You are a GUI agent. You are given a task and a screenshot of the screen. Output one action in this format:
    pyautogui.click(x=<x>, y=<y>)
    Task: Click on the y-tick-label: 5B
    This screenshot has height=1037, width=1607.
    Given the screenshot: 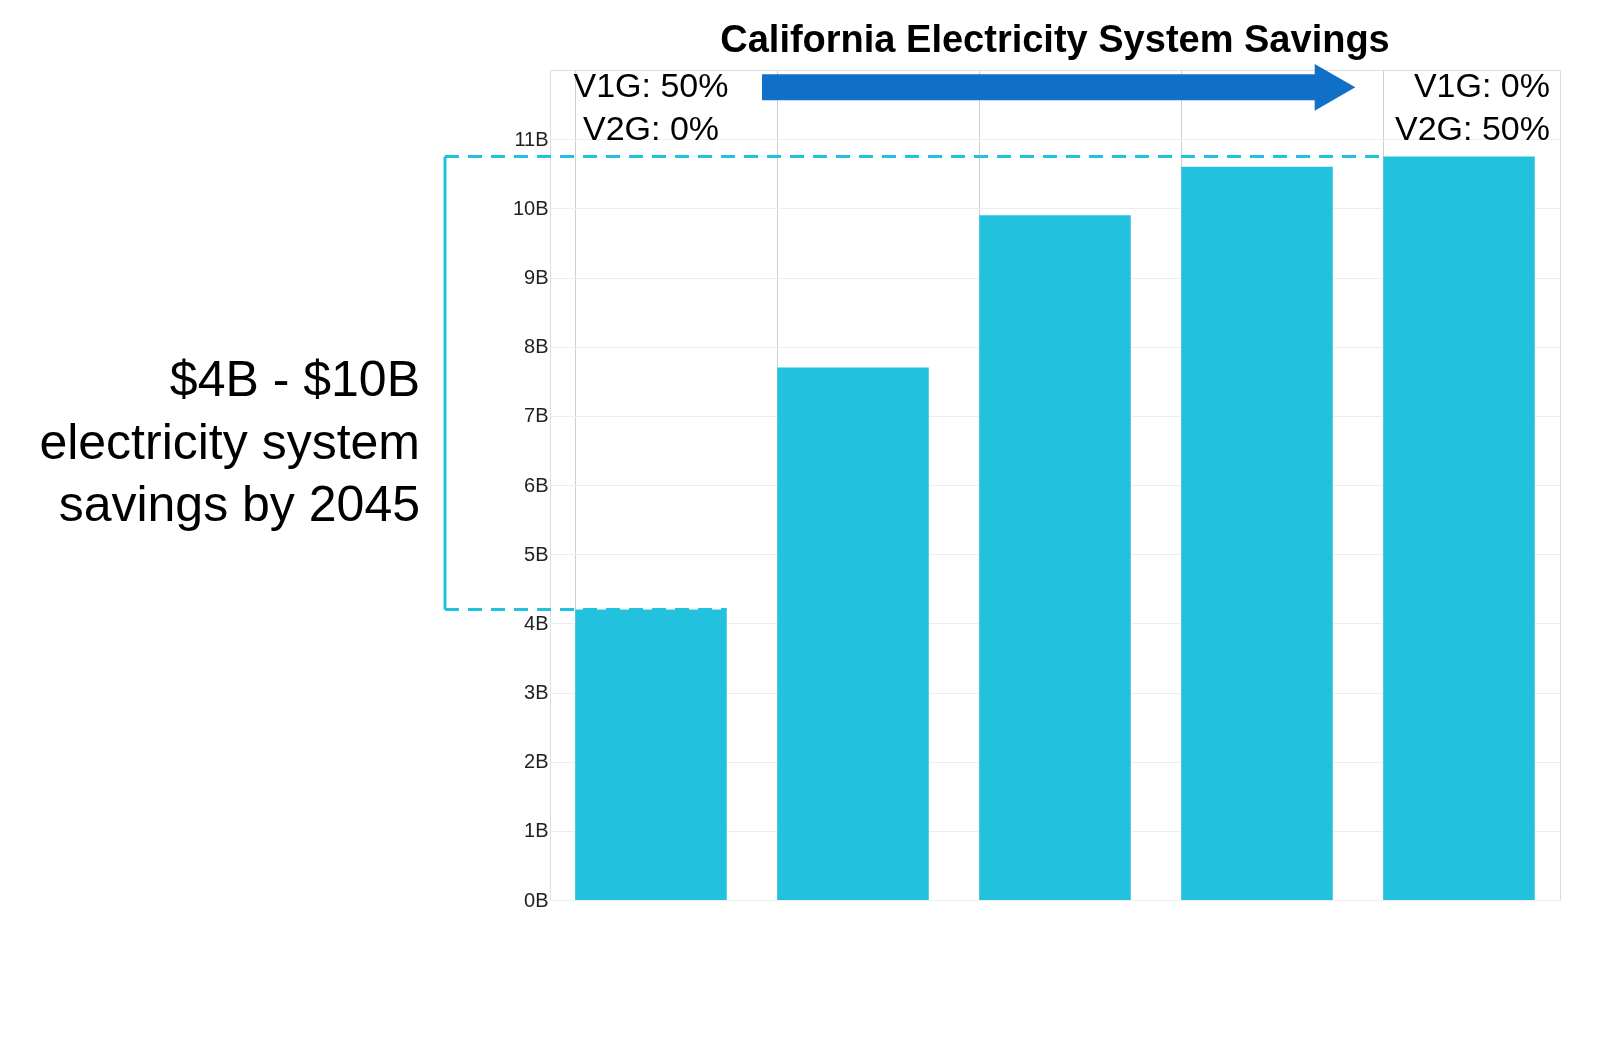 What is the action you would take?
    pyautogui.click(x=536, y=553)
    